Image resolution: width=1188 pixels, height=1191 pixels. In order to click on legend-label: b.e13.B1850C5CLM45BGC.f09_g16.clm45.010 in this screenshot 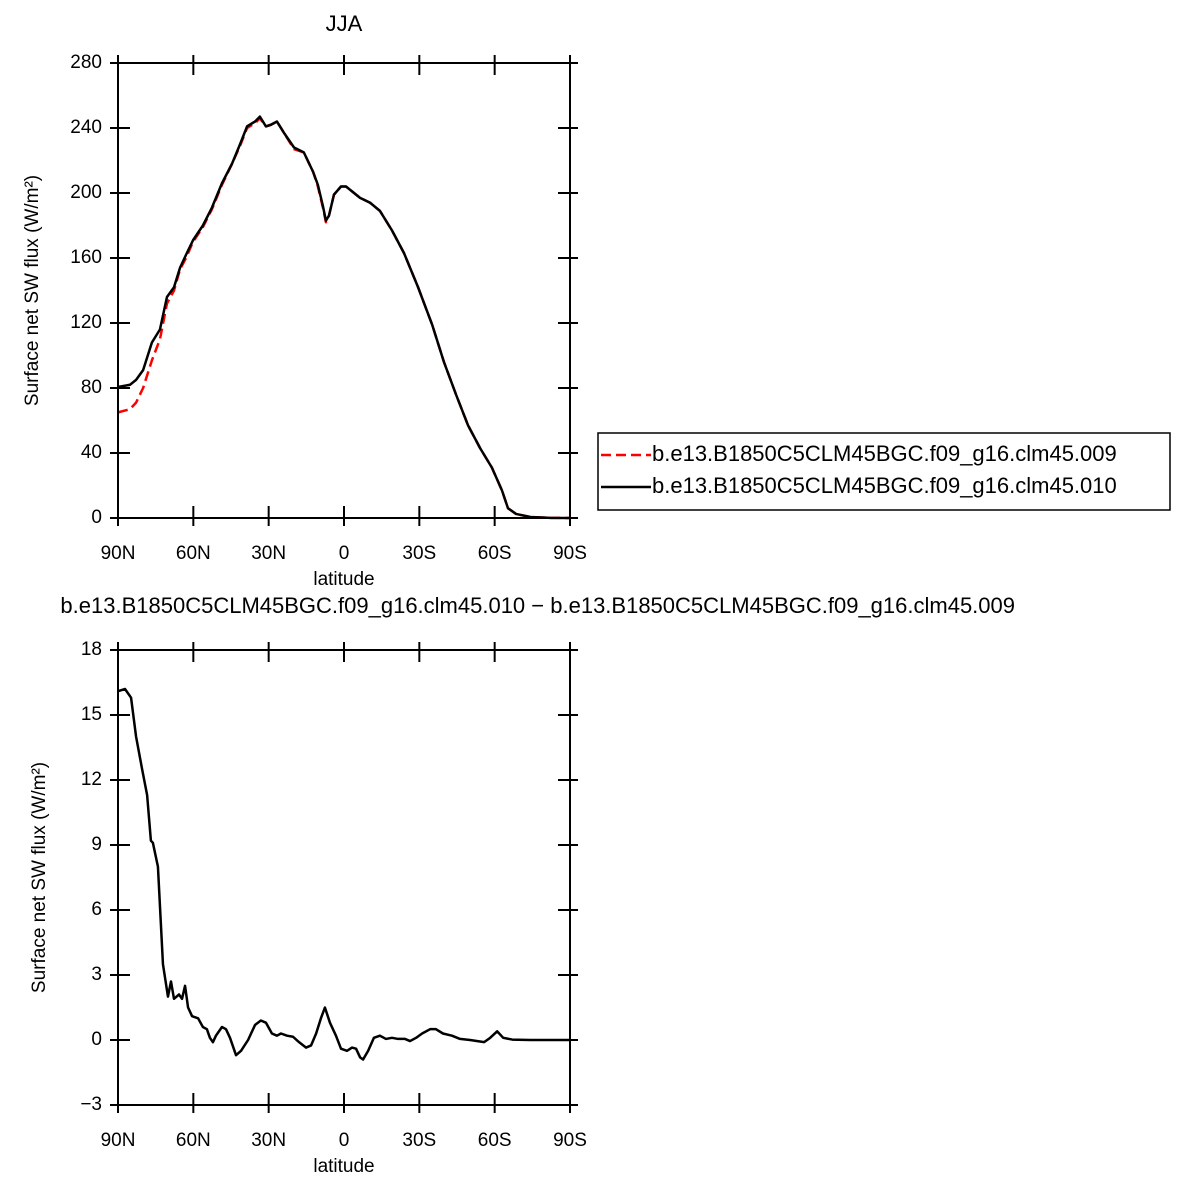, I will do `click(884, 485)`.